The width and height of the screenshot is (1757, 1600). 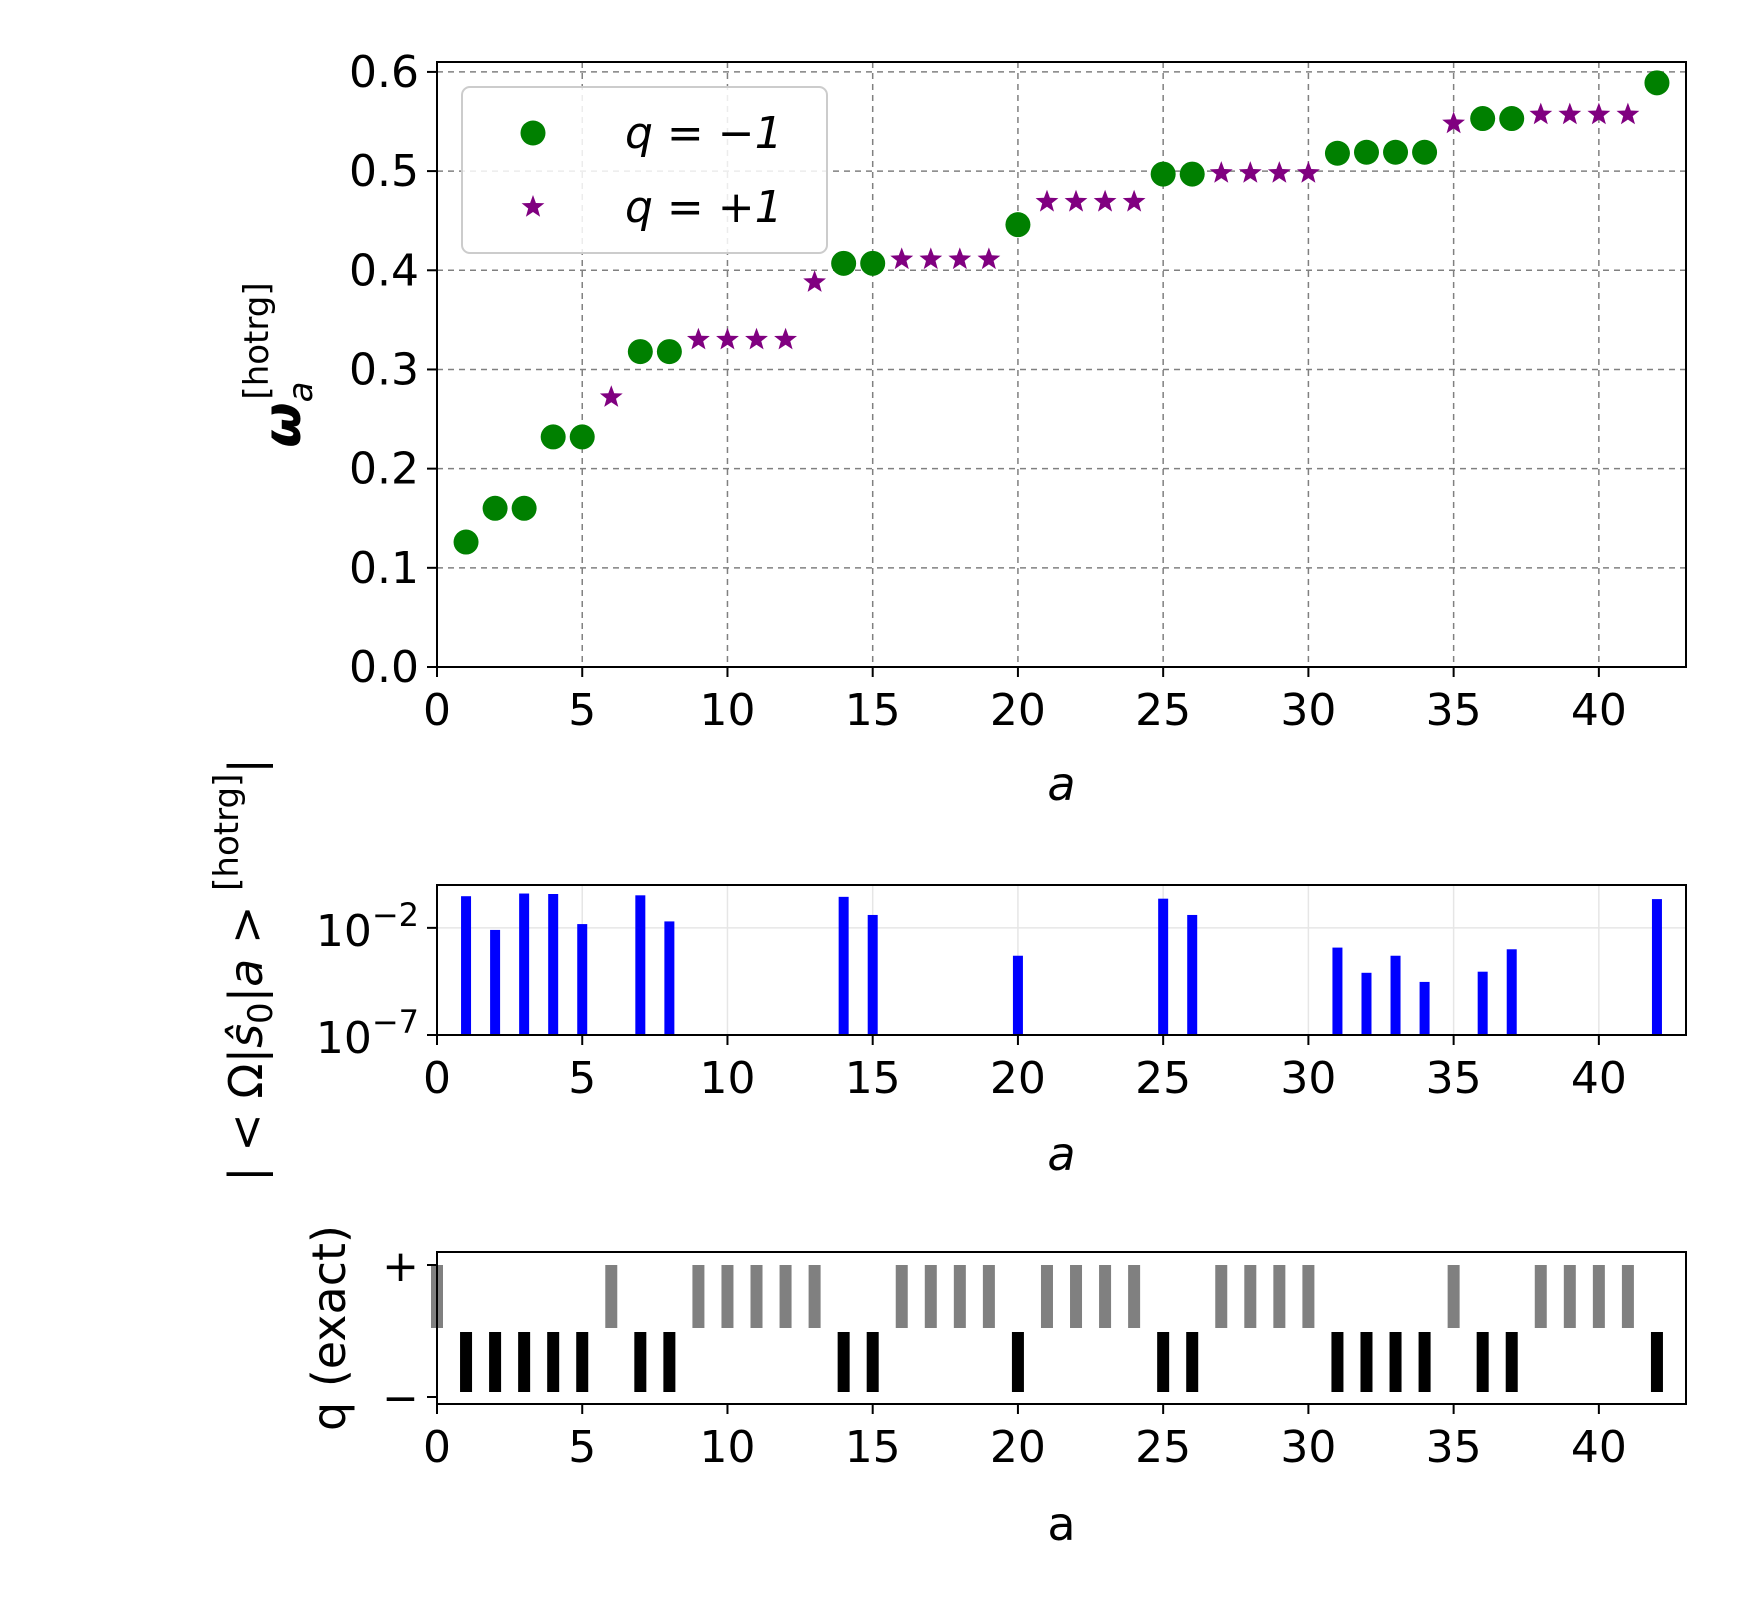 What do you see at coordinates (376, 980) in the screenshot?
I see `overlap-y-ticks: 10−2 10−7` at bounding box center [376, 980].